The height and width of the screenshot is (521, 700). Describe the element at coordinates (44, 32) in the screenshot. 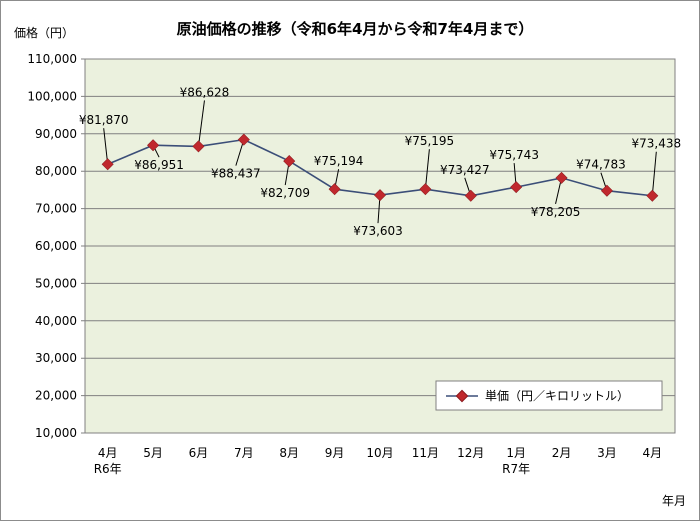

I see `y-axis-title: 価格（円）` at that location.